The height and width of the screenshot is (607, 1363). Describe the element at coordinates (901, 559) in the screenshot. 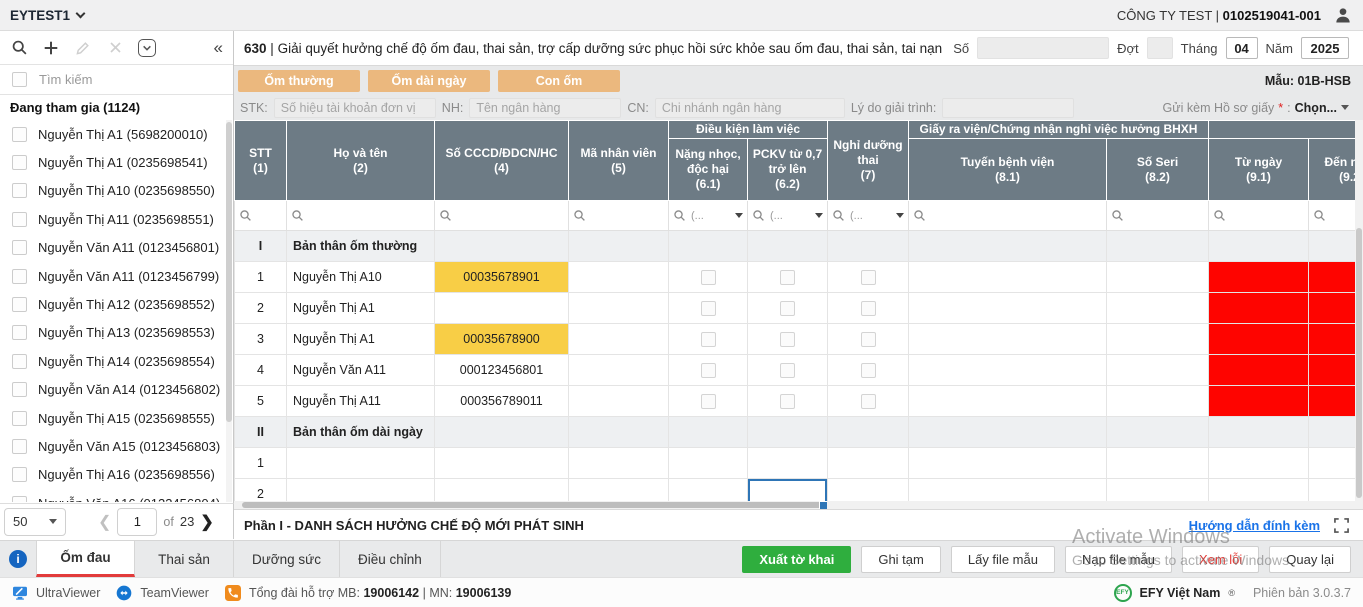

I see `save-temp-button: Ghi tạm` at that location.